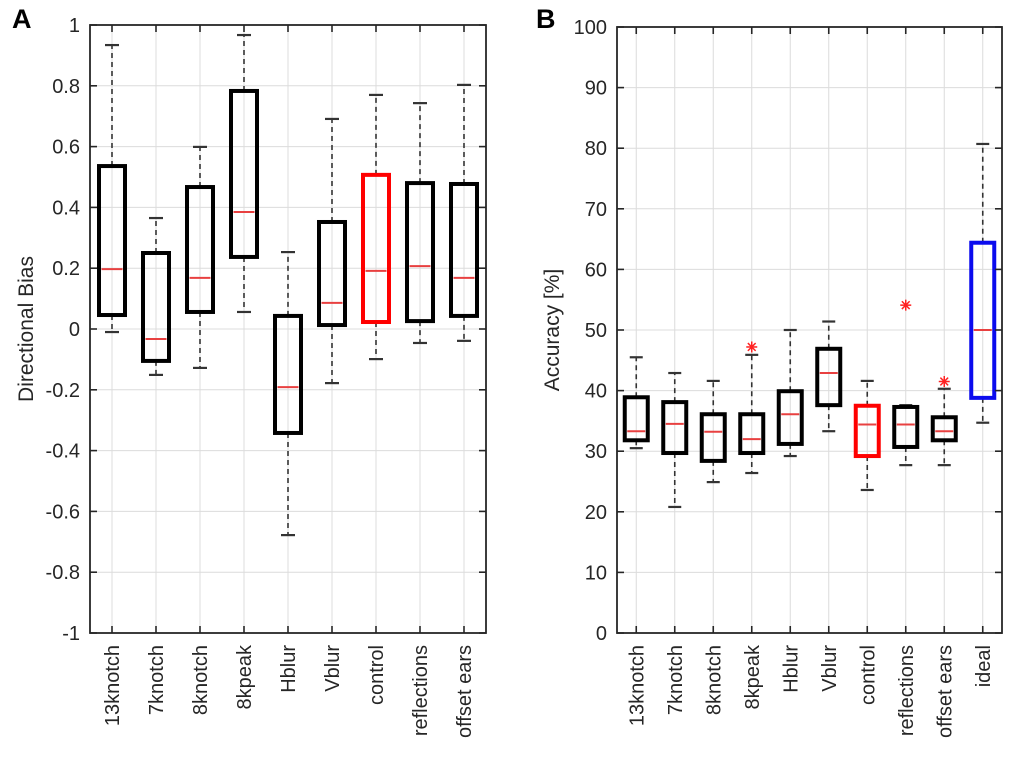 The image size is (1024, 776). I want to click on y-tick-label: 0.6, so click(66, 148).